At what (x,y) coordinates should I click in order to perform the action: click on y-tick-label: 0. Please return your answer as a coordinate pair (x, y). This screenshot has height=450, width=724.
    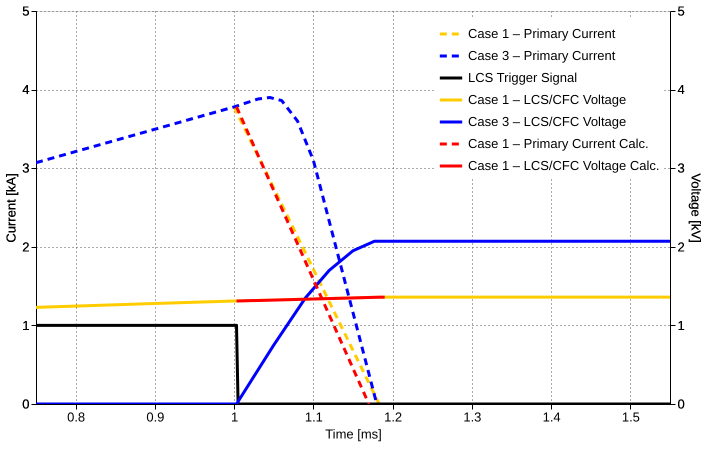
    Looking at the image, I should click on (26, 404).